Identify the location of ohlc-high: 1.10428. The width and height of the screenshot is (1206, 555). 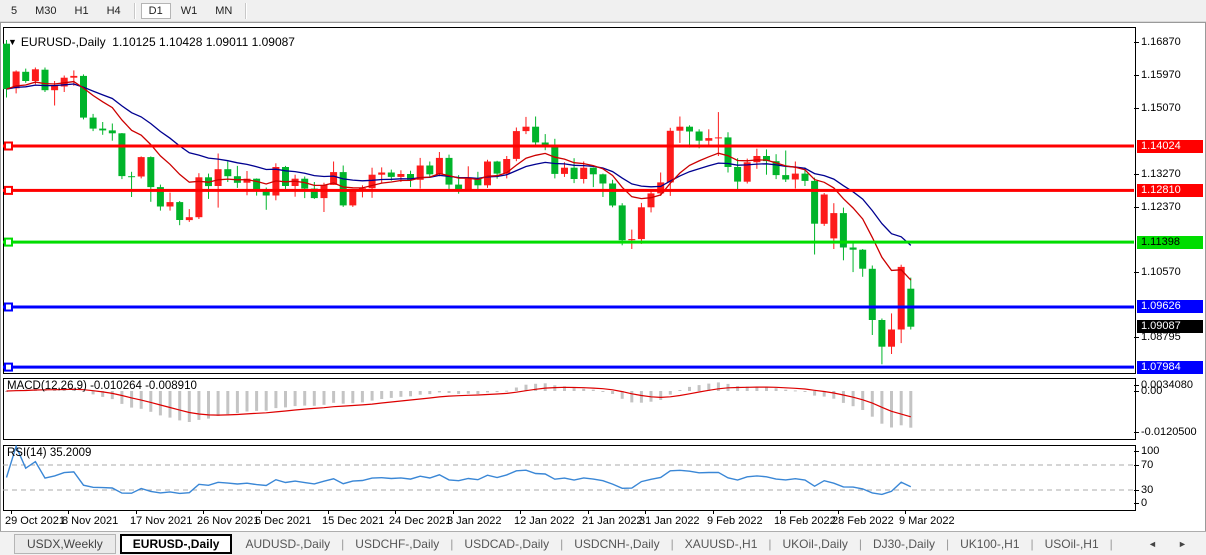
(181, 42).